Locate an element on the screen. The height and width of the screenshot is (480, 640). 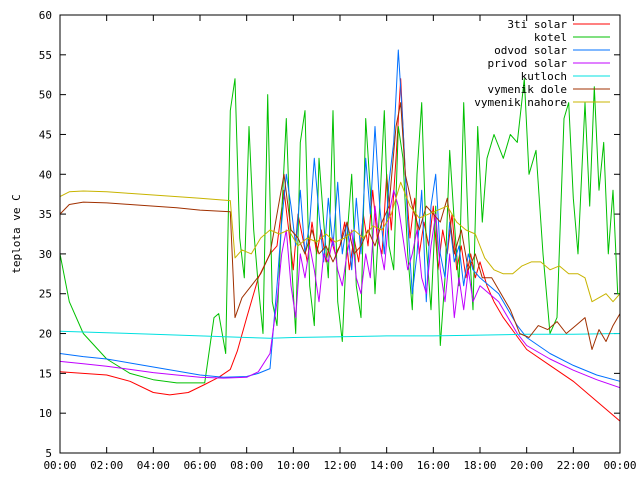
legend-label-7: vymenik nahore is located at coordinates (520, 102).